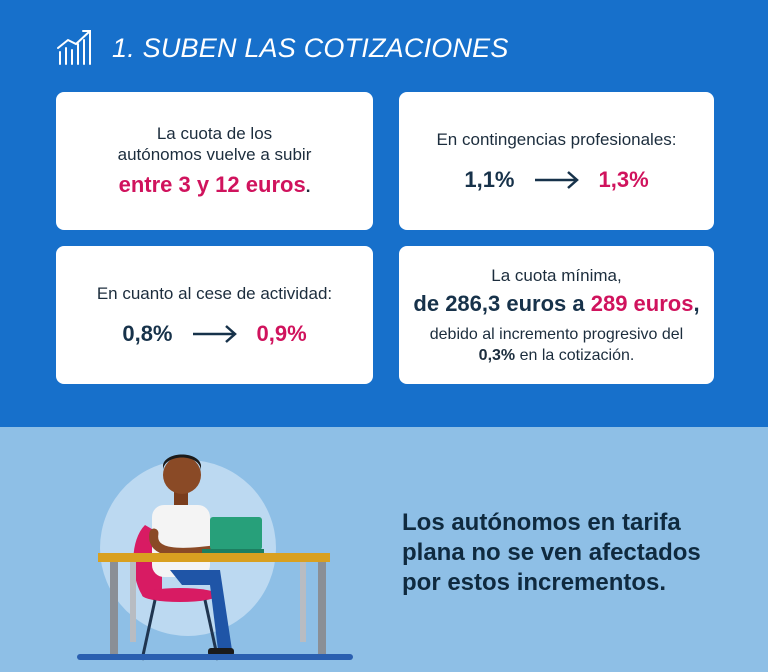 This screenshot has height=672, width=768. I want to click on cuota-range: entre 3 y 12 euros., so click(215, 185).